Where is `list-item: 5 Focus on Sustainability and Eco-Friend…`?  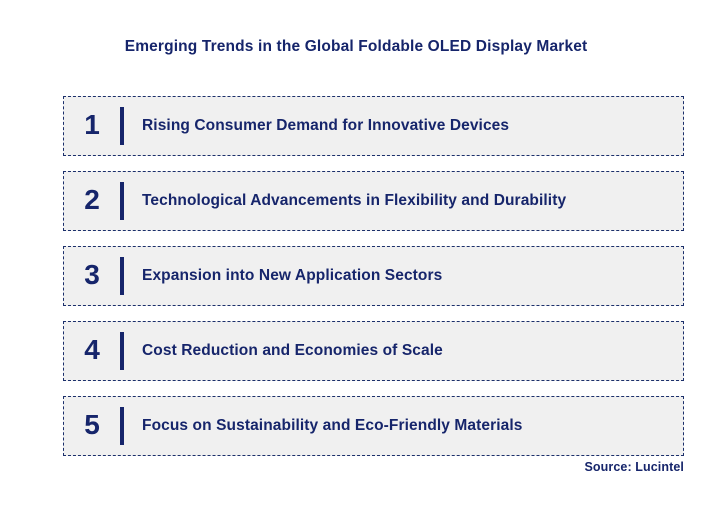 list-item: 5 Focus on Sustainability and Eco-Friend… is located at coordinates (373, 426).